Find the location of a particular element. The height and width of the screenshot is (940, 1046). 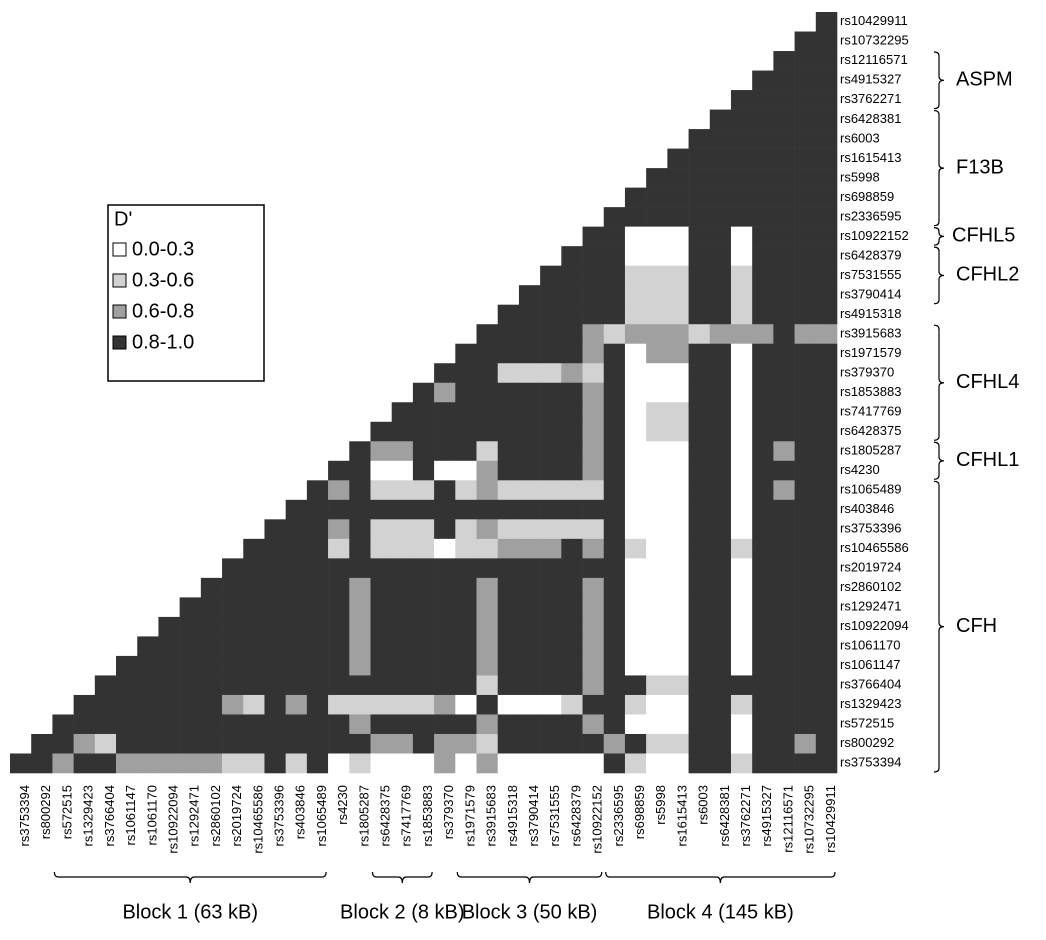

row-label: rs4915327 is located at coordinates (870, 79).